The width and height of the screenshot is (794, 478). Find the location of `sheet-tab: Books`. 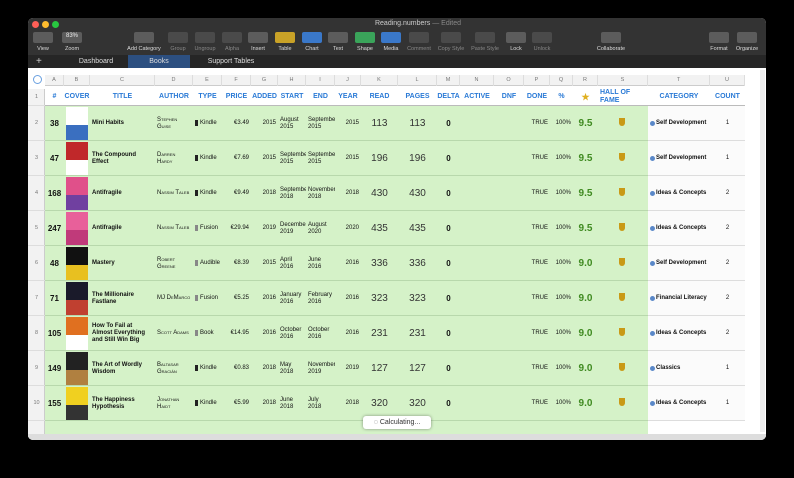

sheet-tab: Books is located at coordinates (159, 61).